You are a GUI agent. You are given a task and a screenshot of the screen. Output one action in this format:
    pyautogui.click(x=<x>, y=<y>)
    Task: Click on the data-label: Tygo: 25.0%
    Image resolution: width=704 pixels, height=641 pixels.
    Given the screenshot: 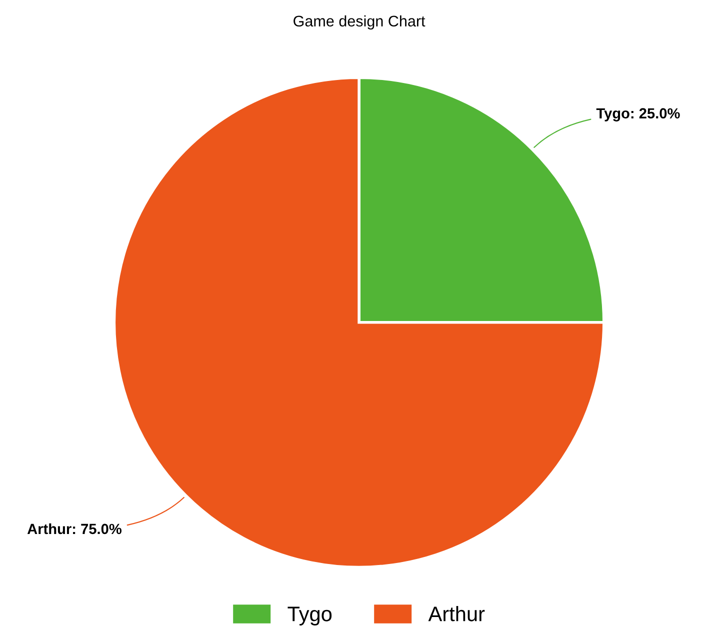 What is the action you would take?
    pyautogui.click(x=638, y=115)
    